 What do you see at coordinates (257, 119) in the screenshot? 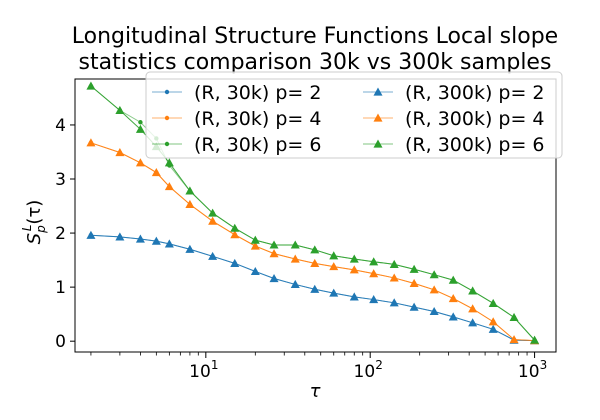
I see `legend-label: (R, 30k) p= 4` at bounding box center [257, 119].